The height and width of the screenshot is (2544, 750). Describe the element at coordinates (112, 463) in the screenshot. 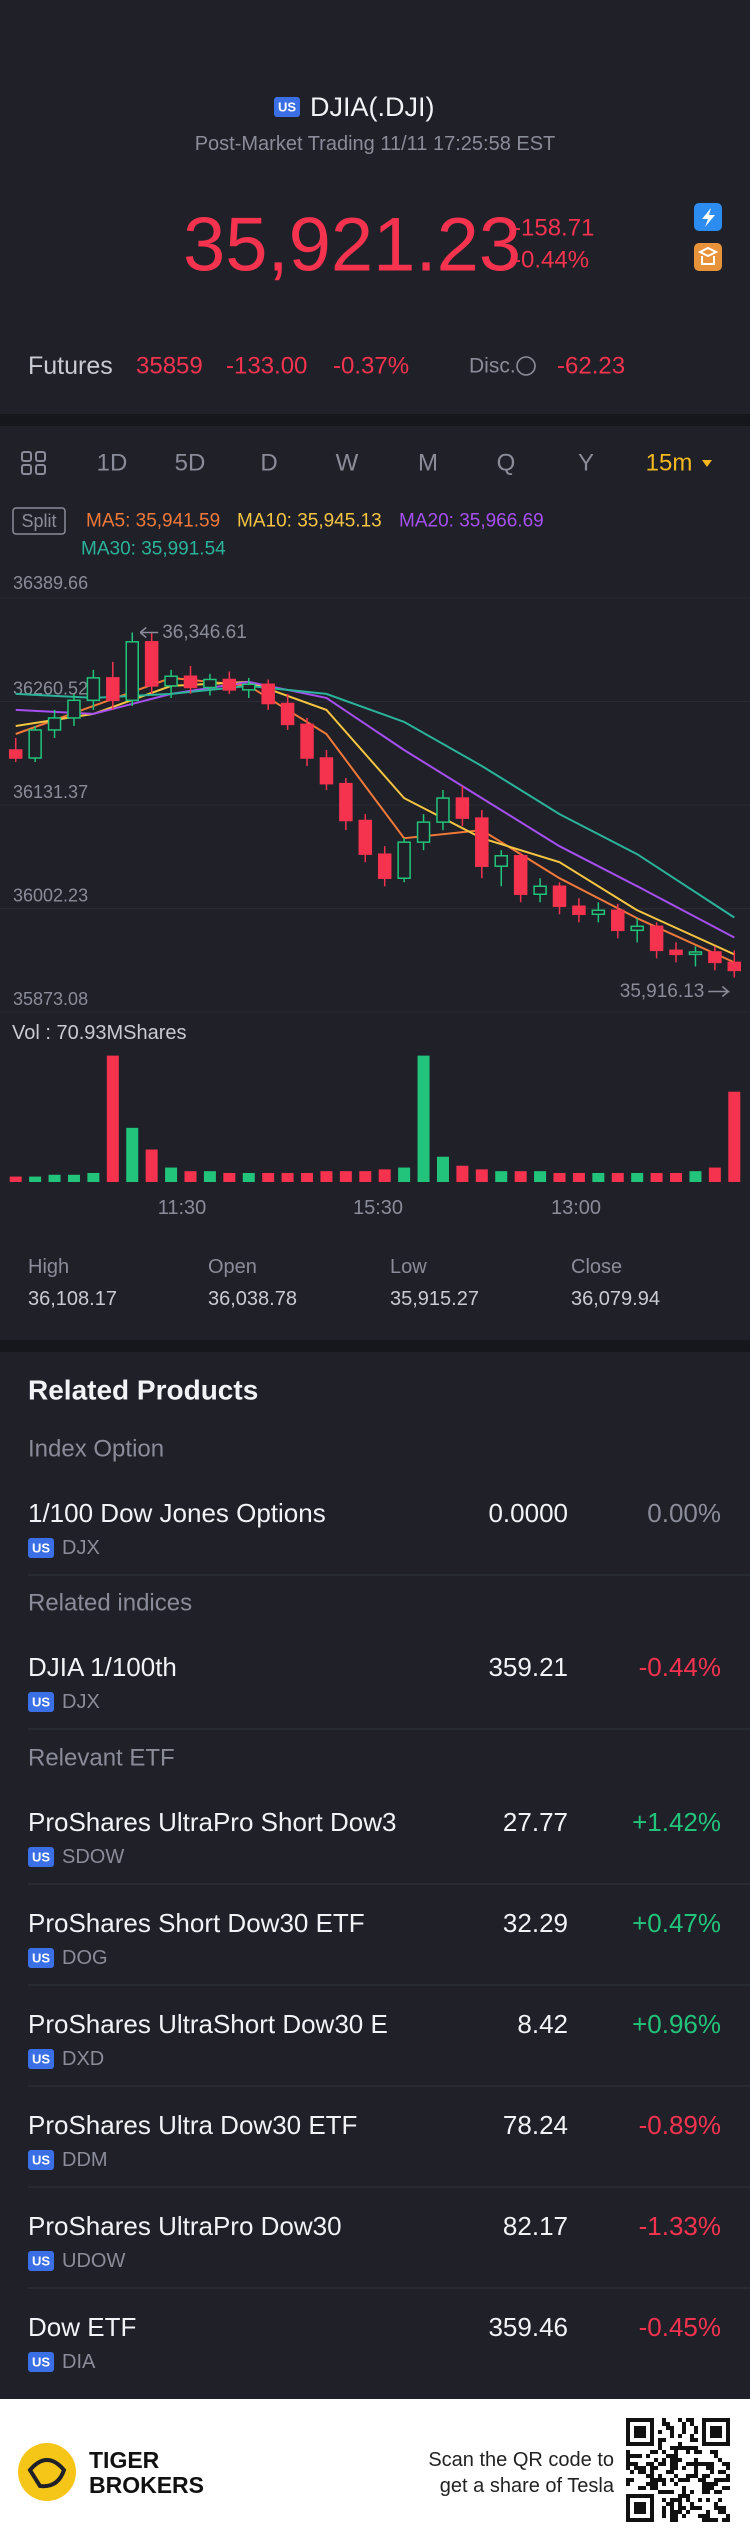

I see `period-tab: 1D` at that location.